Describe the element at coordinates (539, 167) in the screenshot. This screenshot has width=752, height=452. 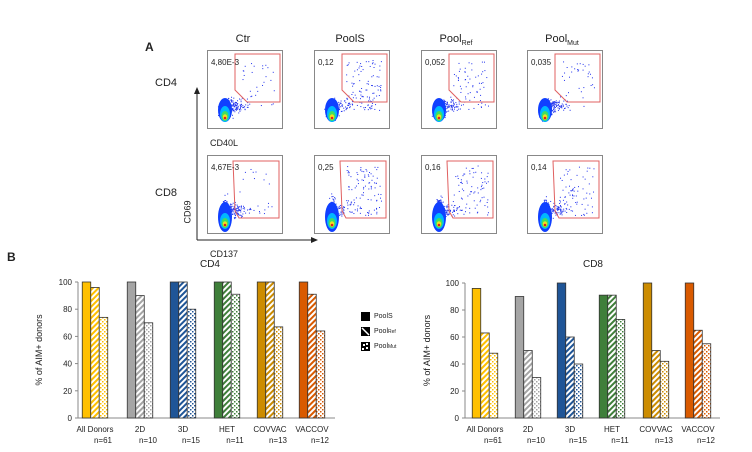
I see `gate-value: 0,14` at that location.